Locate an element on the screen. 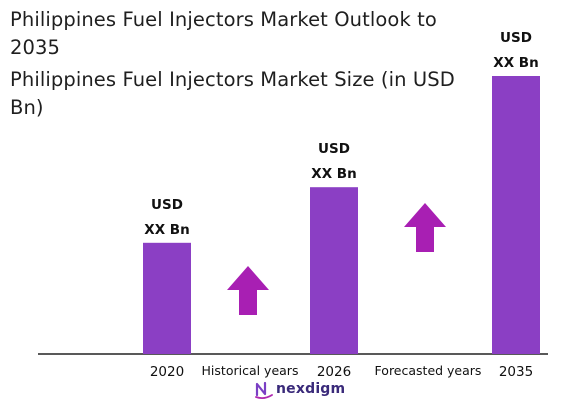  x-tick-label-2020: 2020 is located at coordinates (167, 372).